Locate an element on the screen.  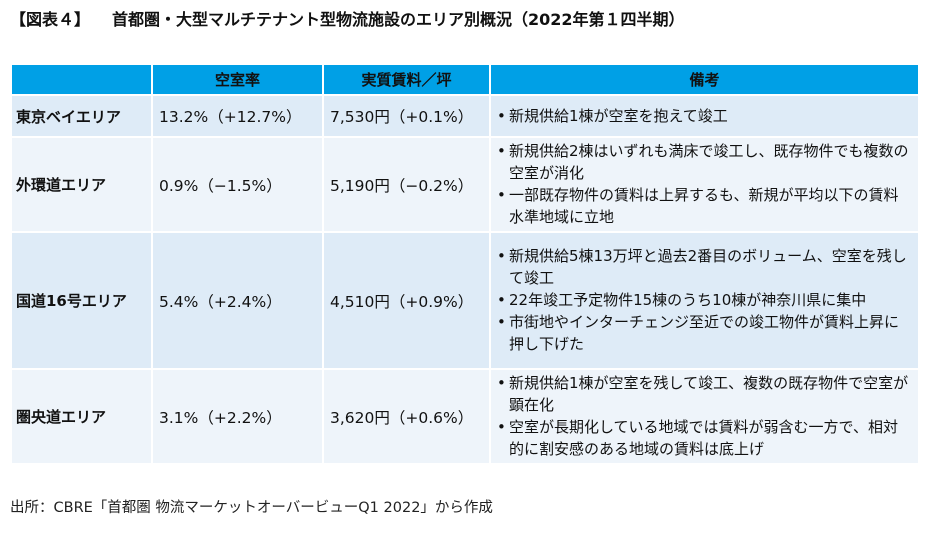
vacancy-rate: 3.1%（+2.2%） is located at coordinates (238, 417).